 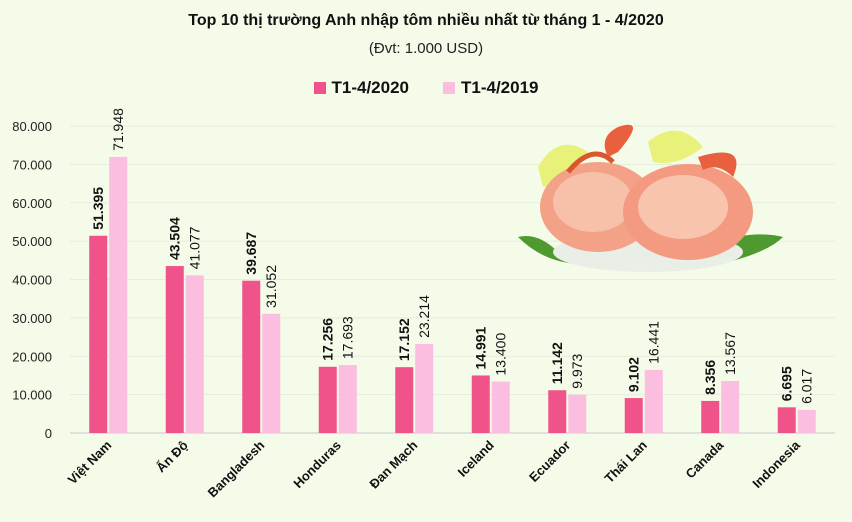 What do you see at coordinates (317, 465) in the screenshot?
I see `x-tick-label: Honduras` at bounding box center [317, 465].